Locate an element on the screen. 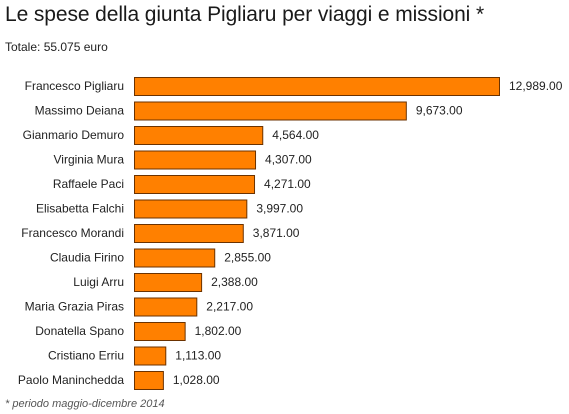 The height and width of the screenshot is (414, 569). value-label: 9,673.00 is located at coordinates (439, 111).